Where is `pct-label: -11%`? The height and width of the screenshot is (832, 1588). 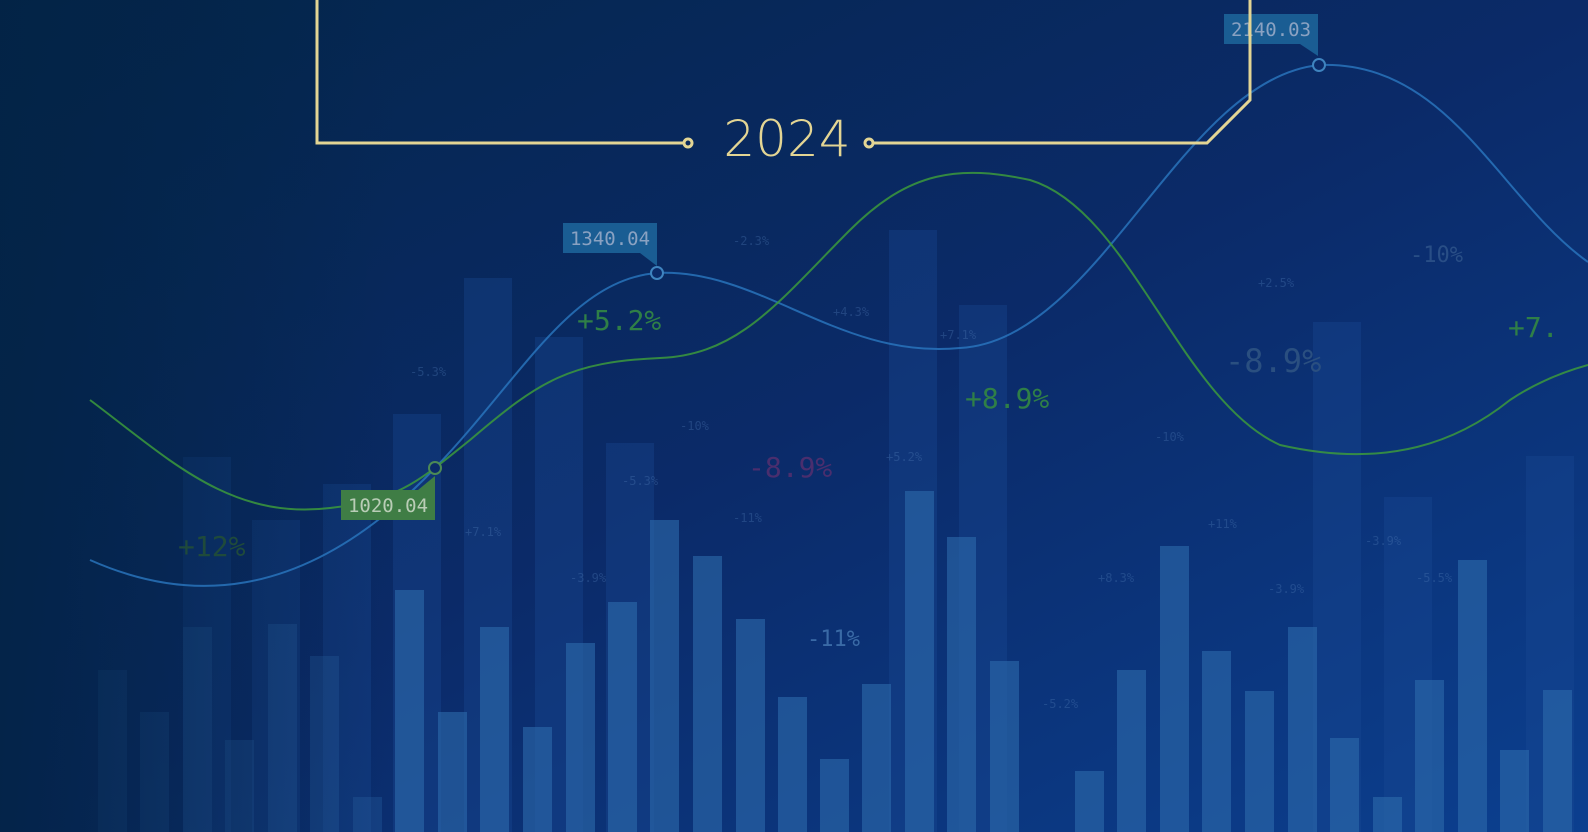
pct-label: -11% is located at coordinates (833, 639).